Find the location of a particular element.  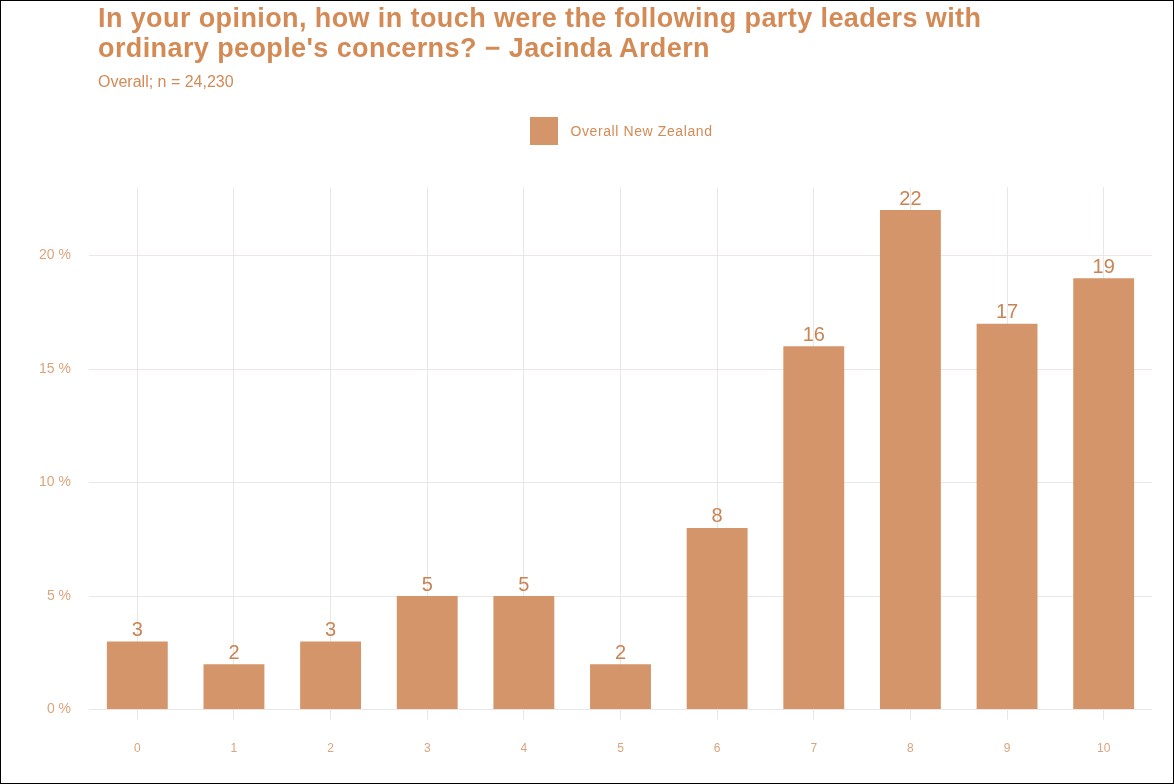

y-tick-label: 15 % is located at coordinates (55, 367).